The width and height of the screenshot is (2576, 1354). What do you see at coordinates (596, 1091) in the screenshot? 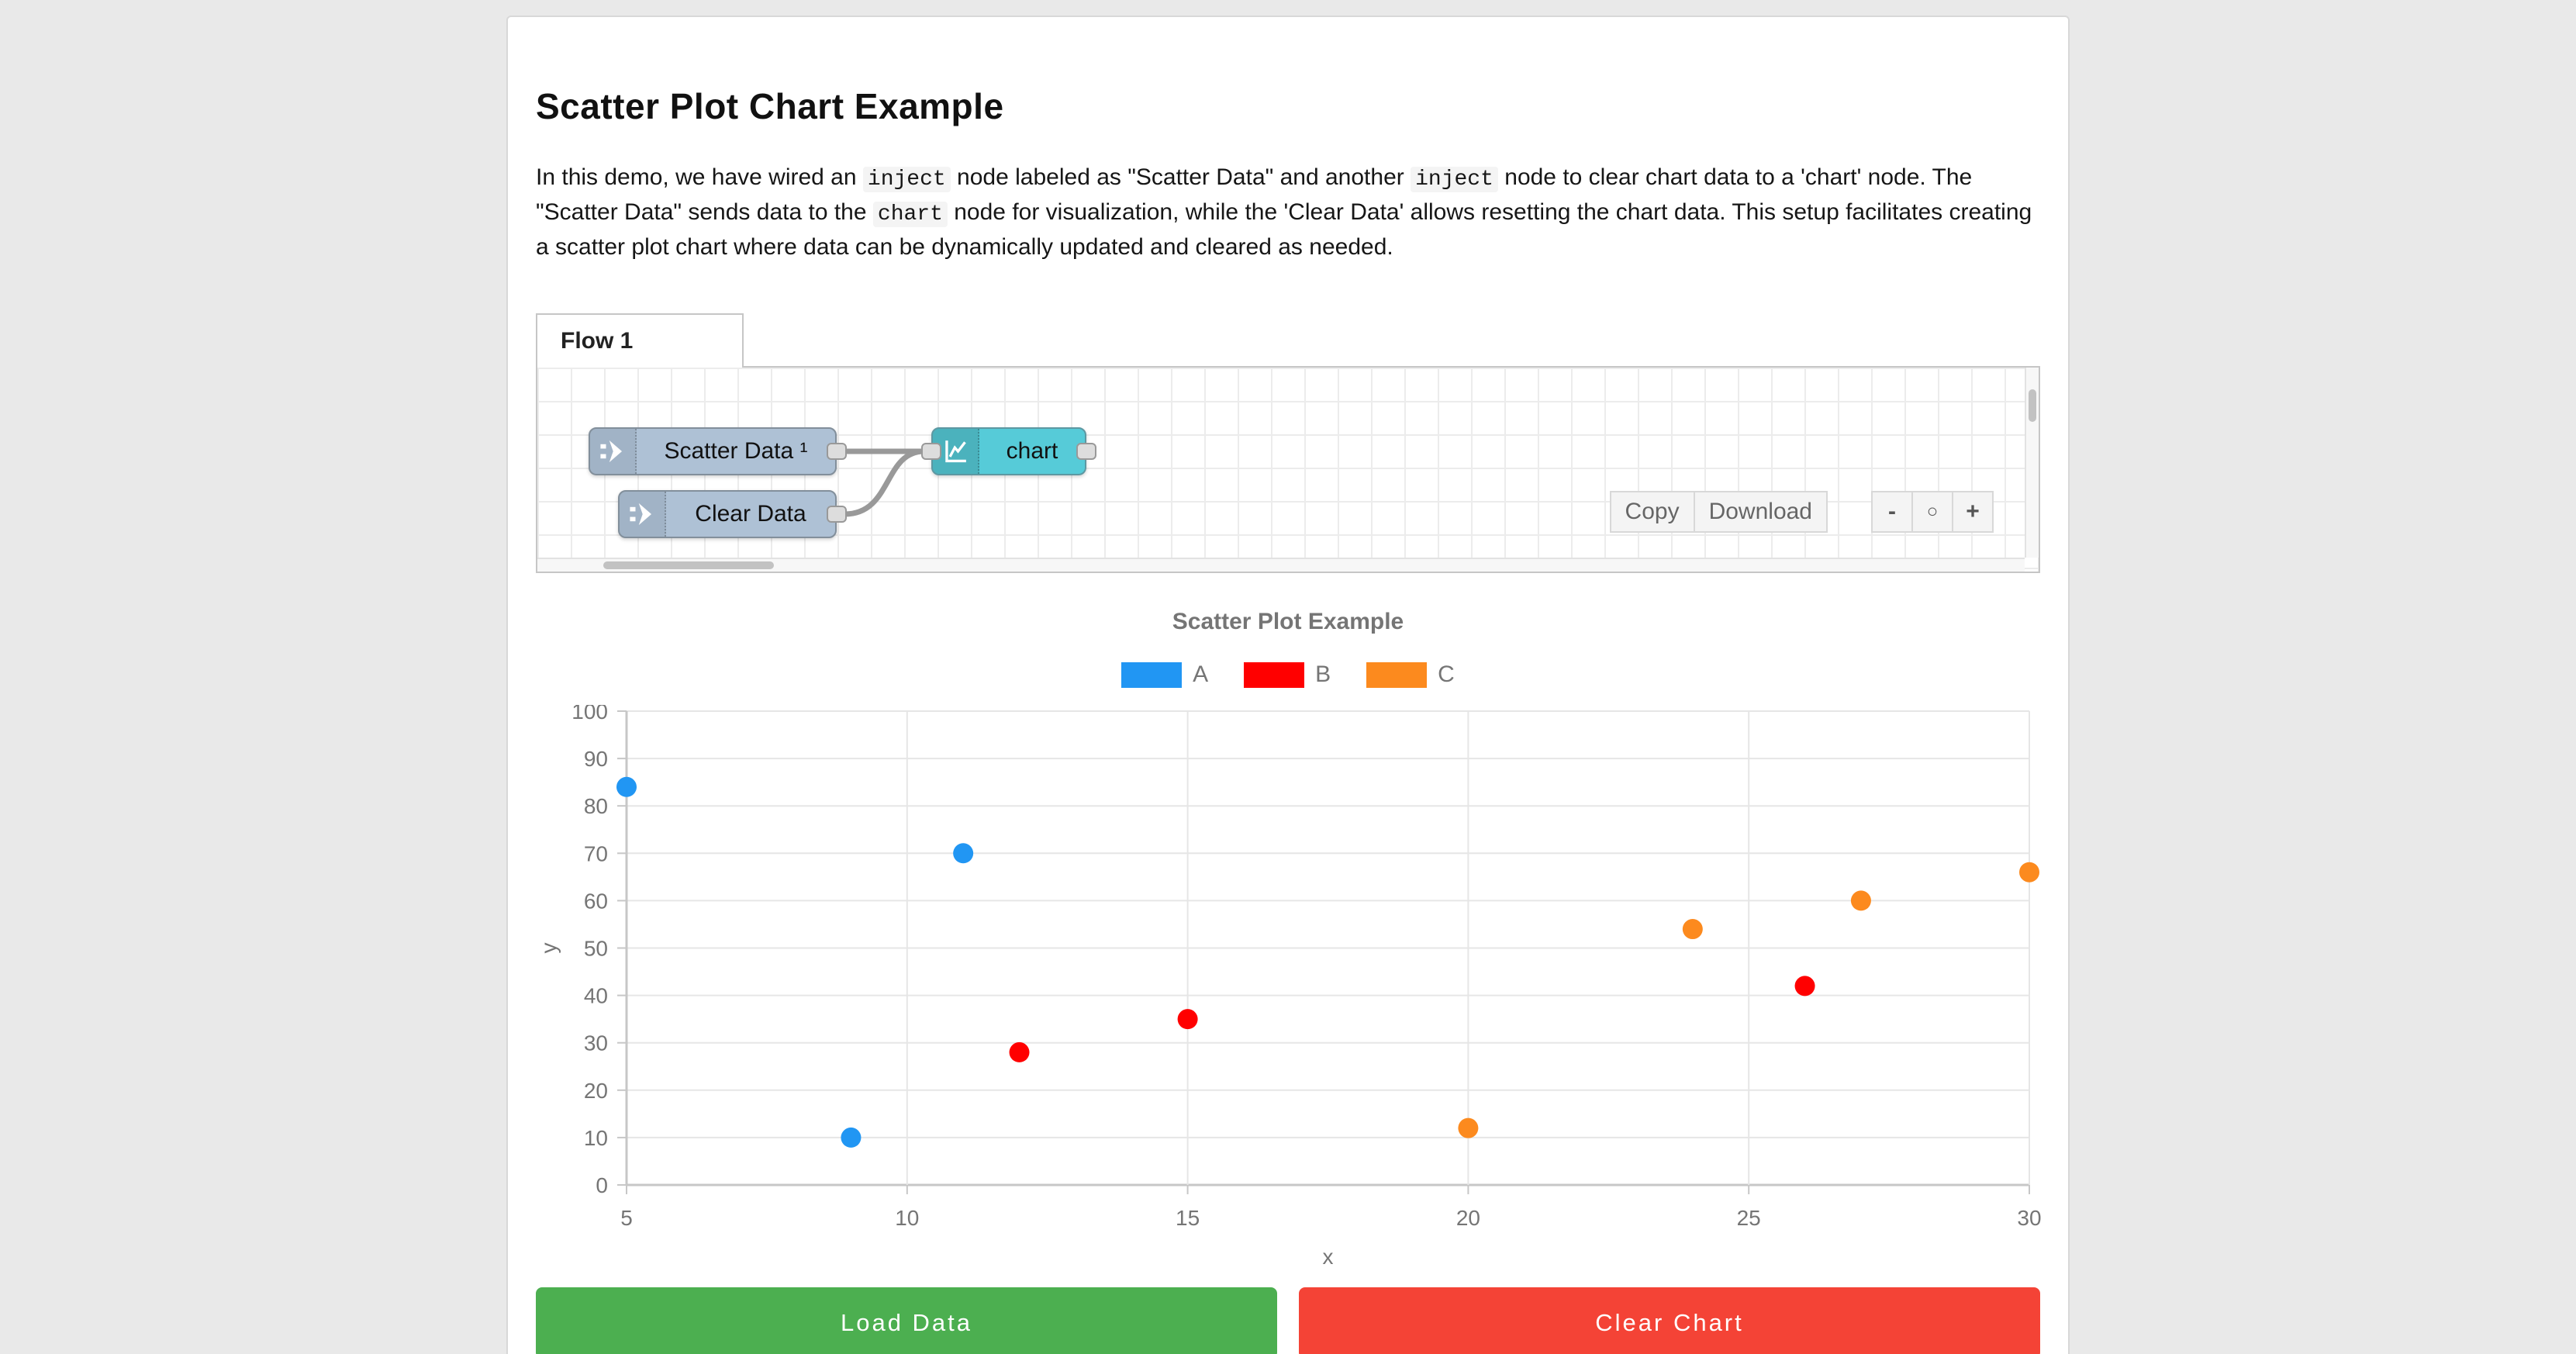
I see `y-tick-label: 20` at bounding box center [596, 1091].